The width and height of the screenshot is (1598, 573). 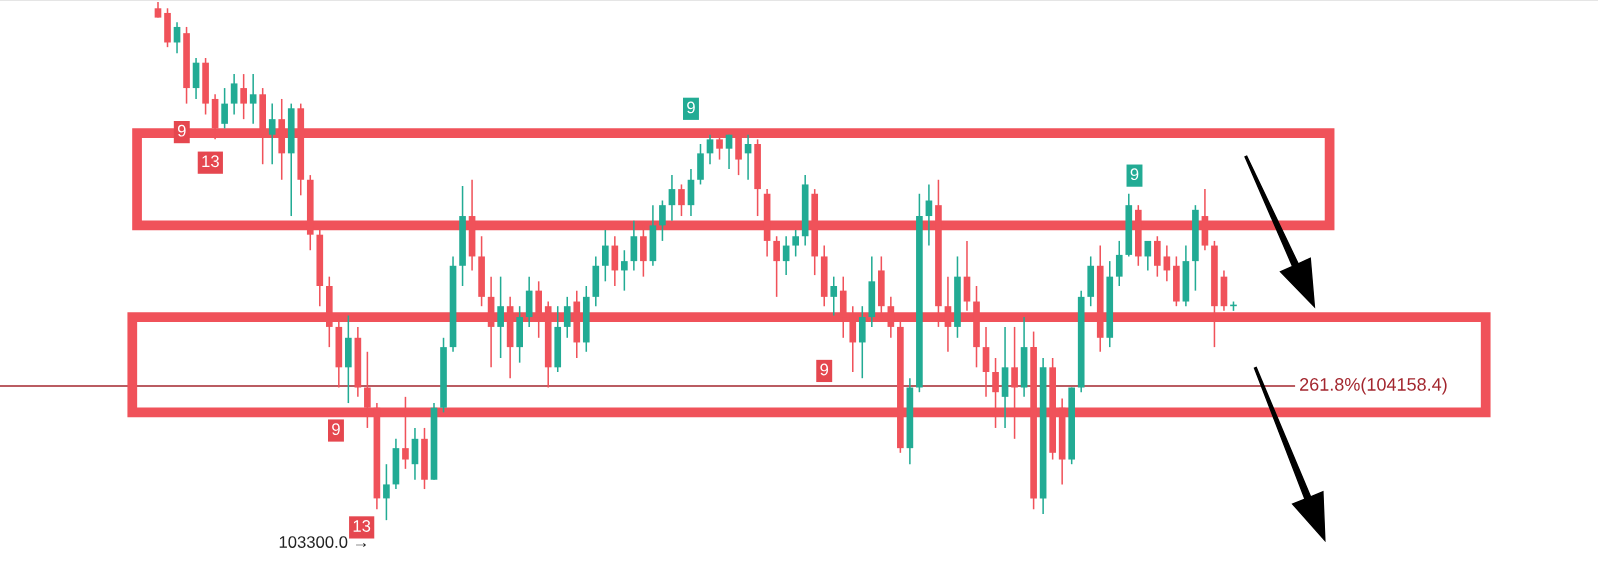 I want to click on text: 261.8%(104158.4), so click(x=1373, y=386).